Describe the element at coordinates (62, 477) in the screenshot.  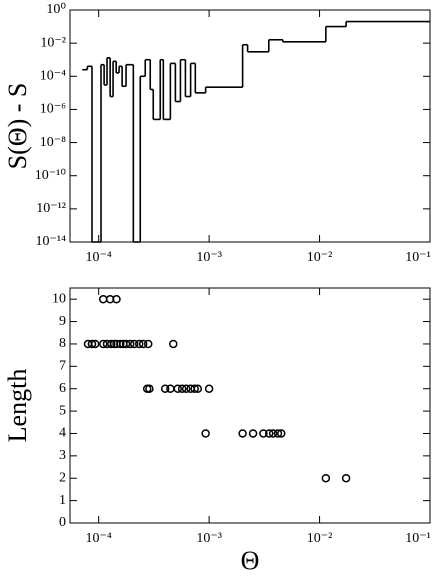
I see `y-tick-label: 2` at that location.